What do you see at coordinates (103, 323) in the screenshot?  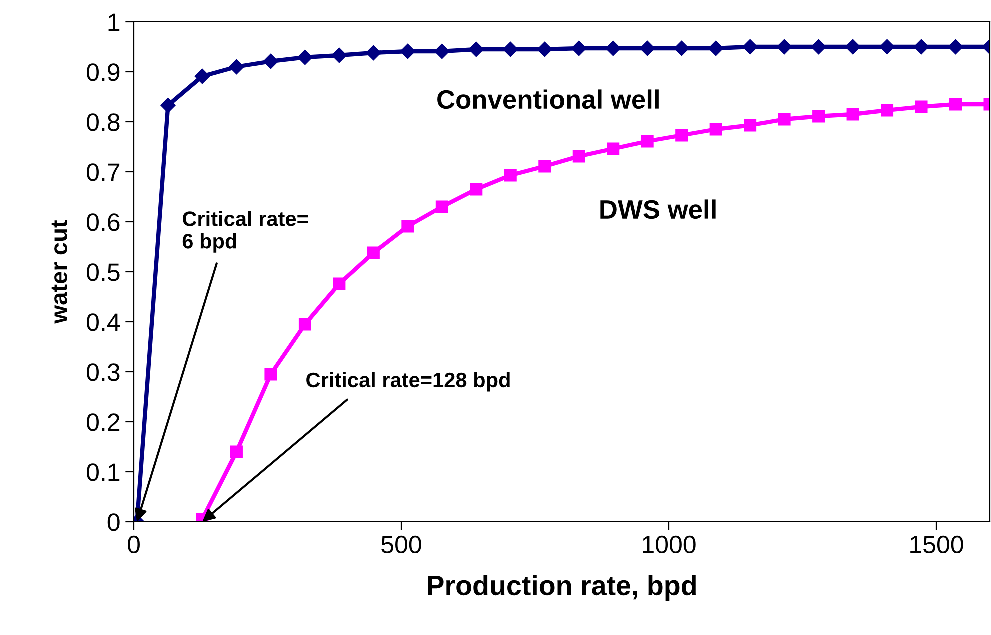 I see `y-tick-label: 0.4` at bounding box center [103, 323].